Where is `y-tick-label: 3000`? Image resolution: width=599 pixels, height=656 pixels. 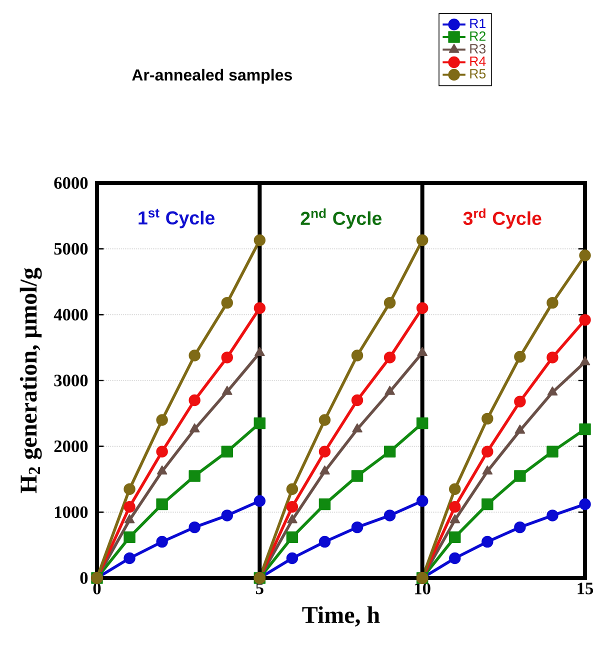
y-tick-label: 3000 is located at coordinates (71, 380).